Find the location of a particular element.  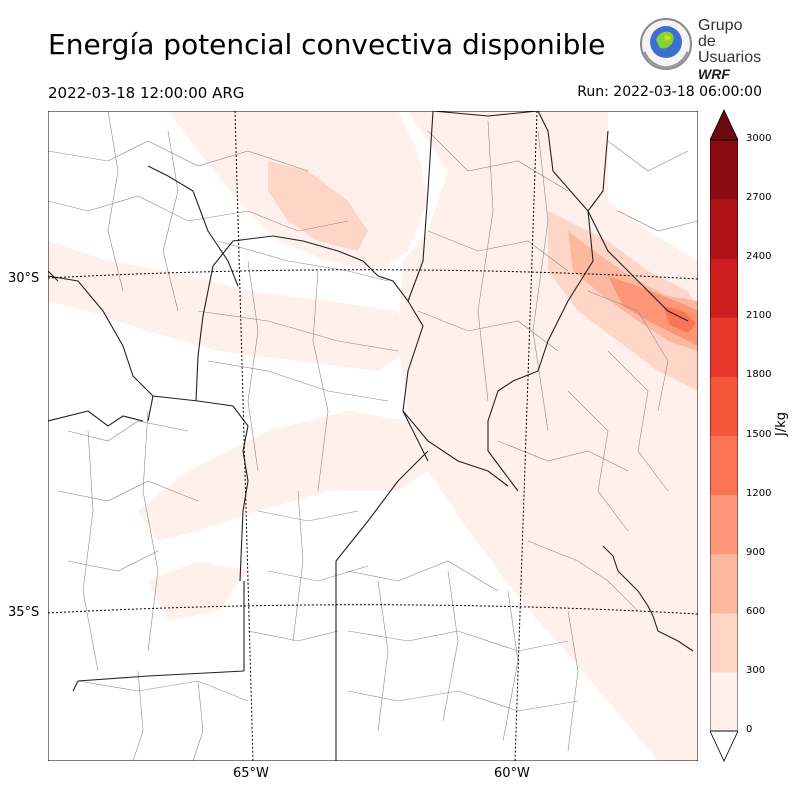

colorbar-extend-min is located at coordinates (724, 746).